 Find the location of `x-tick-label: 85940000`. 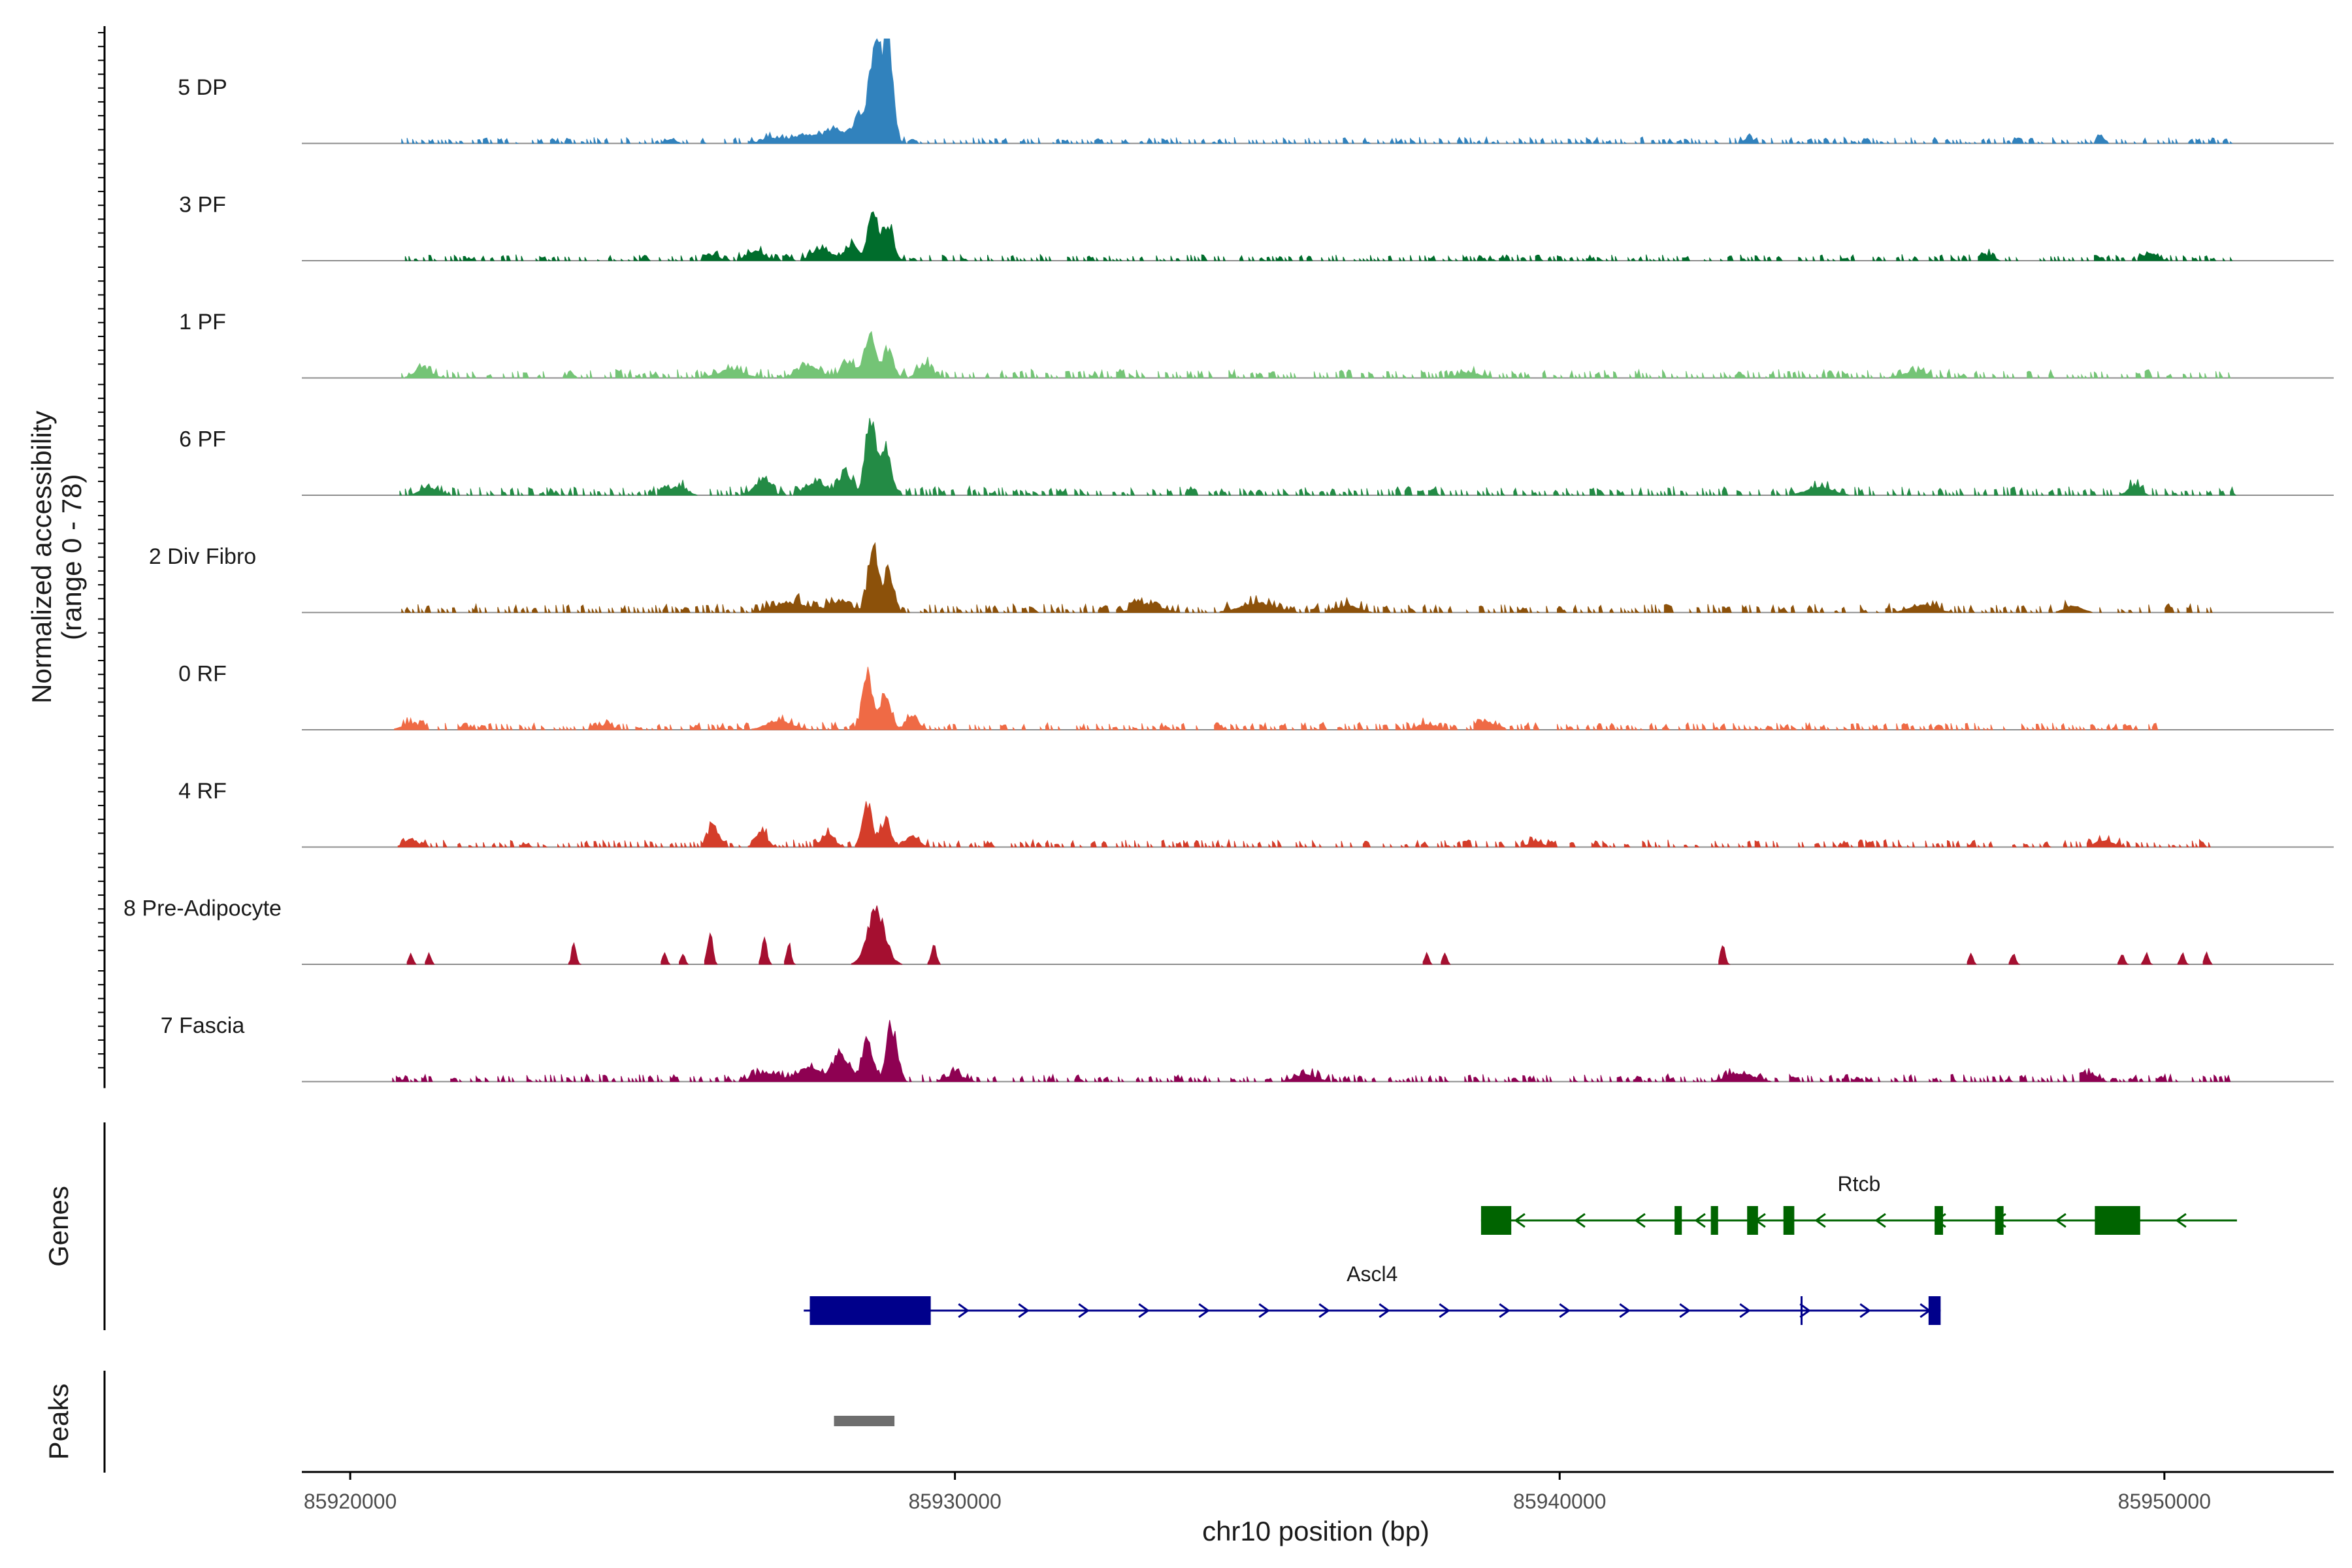

x-tick-label: 85940000 is located at coordinates (1559, 1501).